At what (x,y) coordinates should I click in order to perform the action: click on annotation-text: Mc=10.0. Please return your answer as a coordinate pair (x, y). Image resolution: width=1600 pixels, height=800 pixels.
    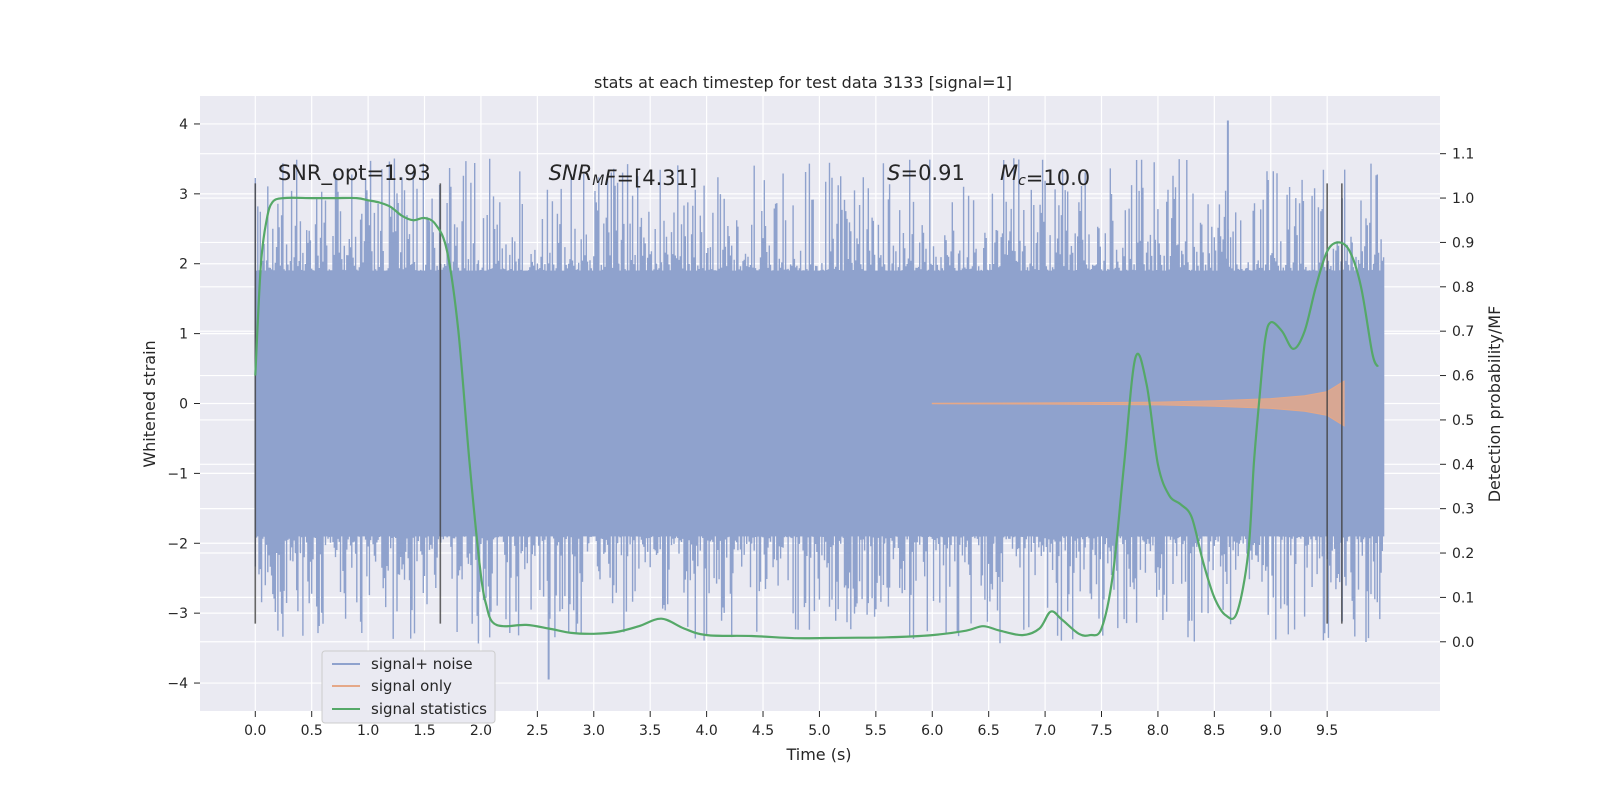
    Looking at the image, I should click on (1045, 175).